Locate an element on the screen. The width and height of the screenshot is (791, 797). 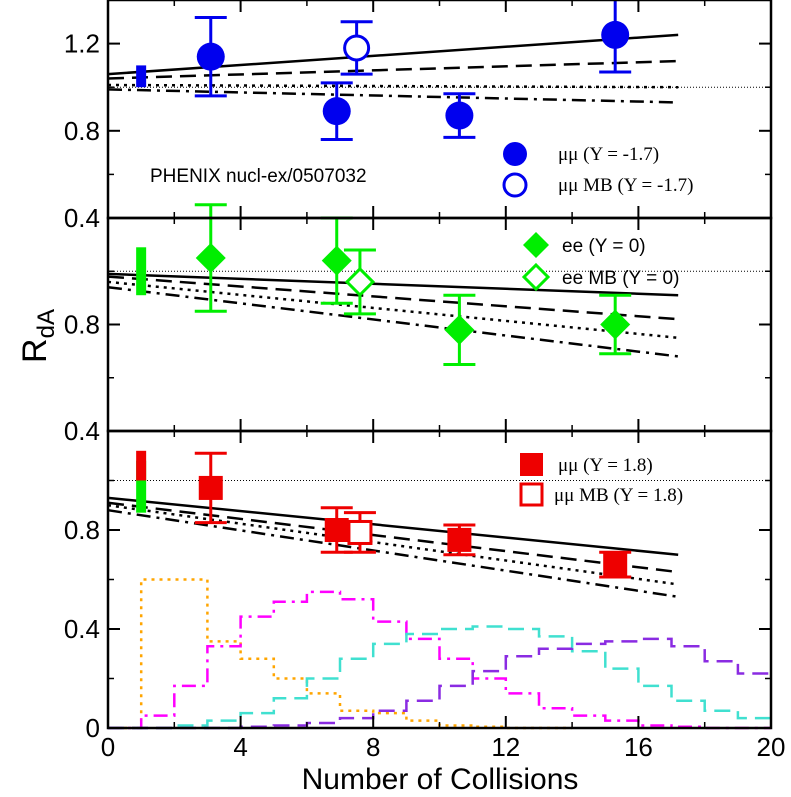
data-point-middle-s0-p0 is located at coordinates (210, 257).